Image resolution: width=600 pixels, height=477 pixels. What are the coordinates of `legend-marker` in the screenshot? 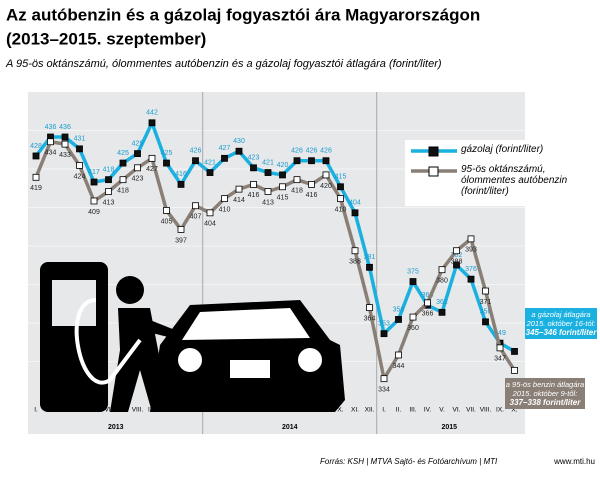 It's located at (433, 151).